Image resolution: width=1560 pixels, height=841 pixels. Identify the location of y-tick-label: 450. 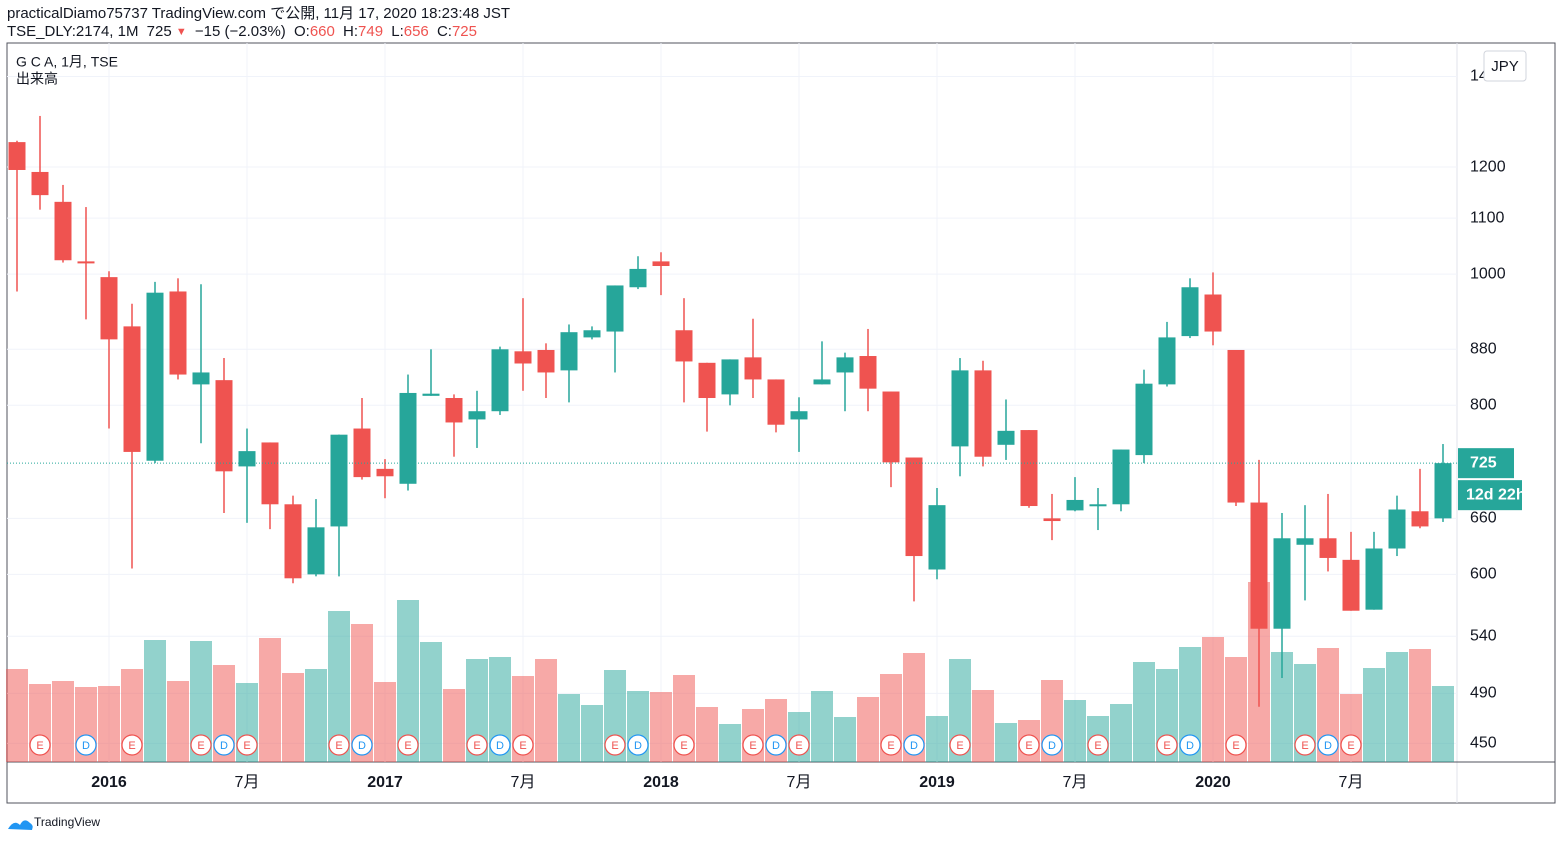
(1483, 743).